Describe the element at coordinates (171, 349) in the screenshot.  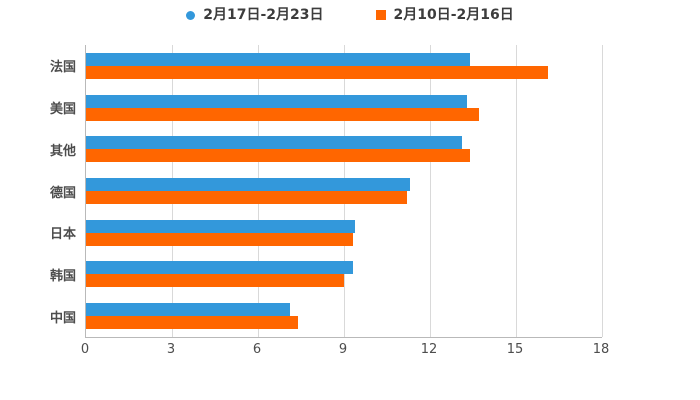
I see `x-tick-label-3: 3` at that location.